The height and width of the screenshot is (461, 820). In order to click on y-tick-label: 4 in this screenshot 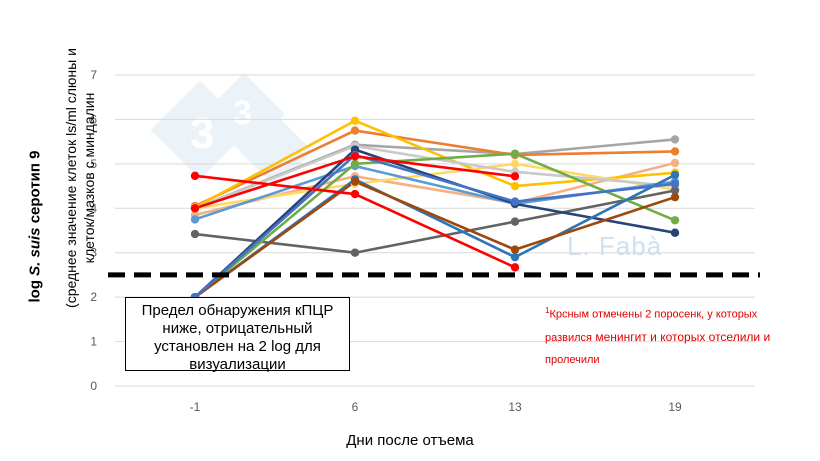, I will do `click(93, 208)`.